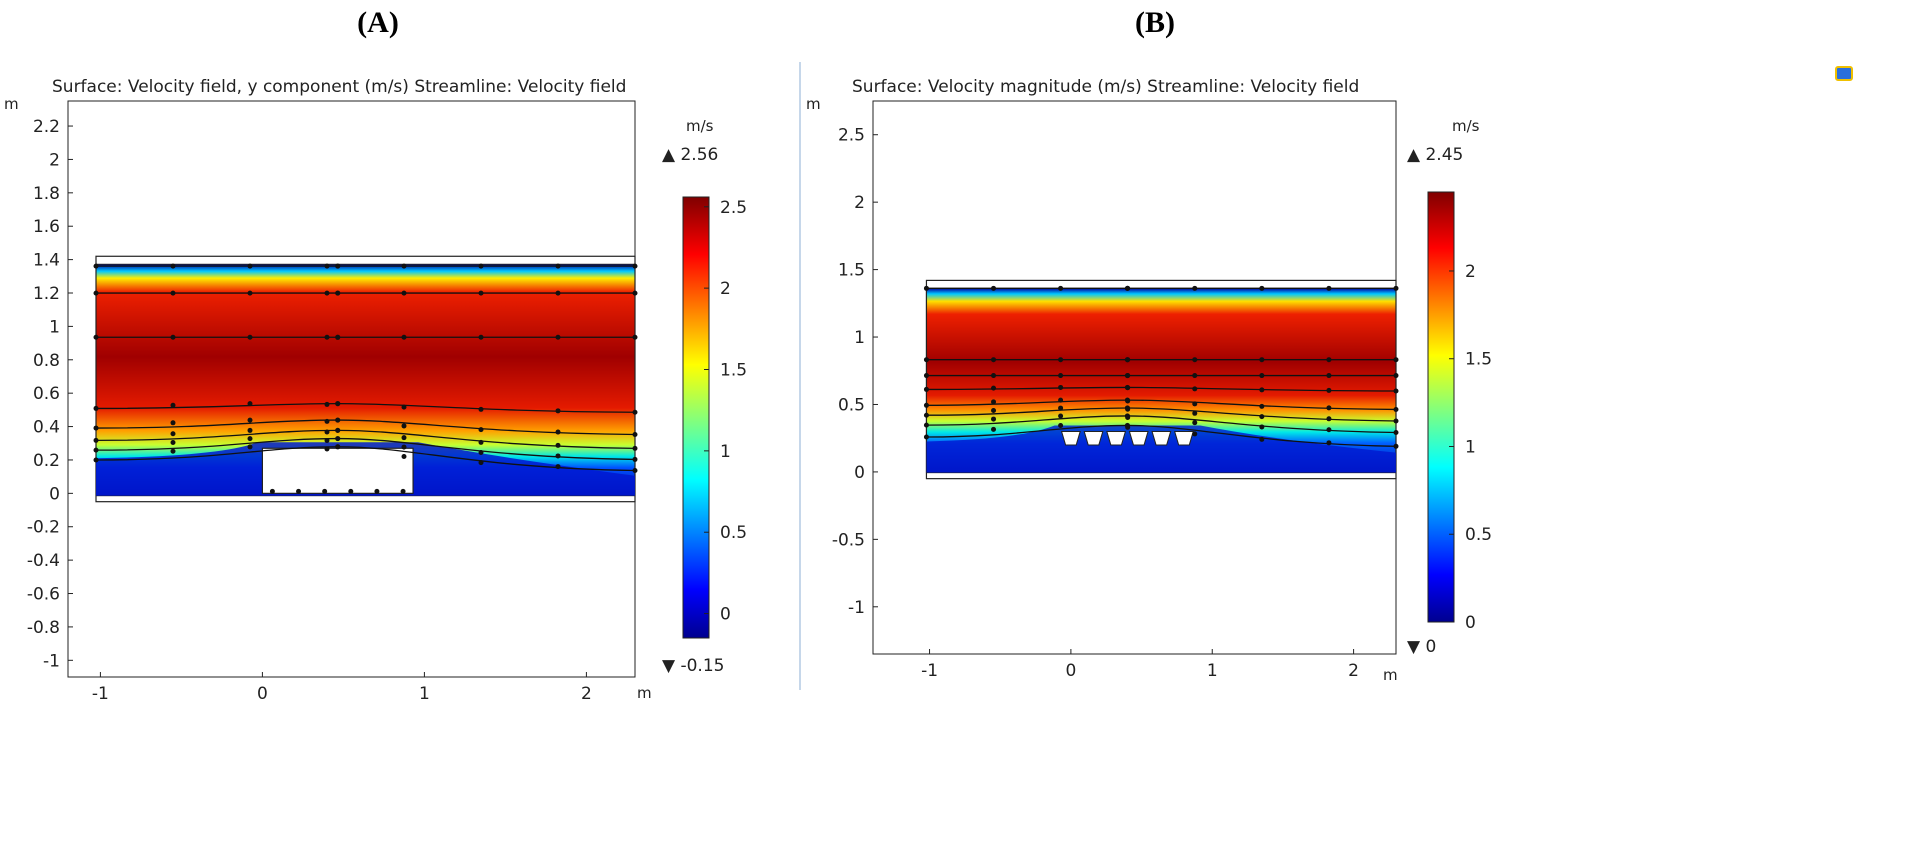 This screenshot has height=857, width=1905. What do you see at coordinates (700, 126) in the screenshot?
I see `panel-a-colorbar-unit: m/s` at bounding box center [700, 126].